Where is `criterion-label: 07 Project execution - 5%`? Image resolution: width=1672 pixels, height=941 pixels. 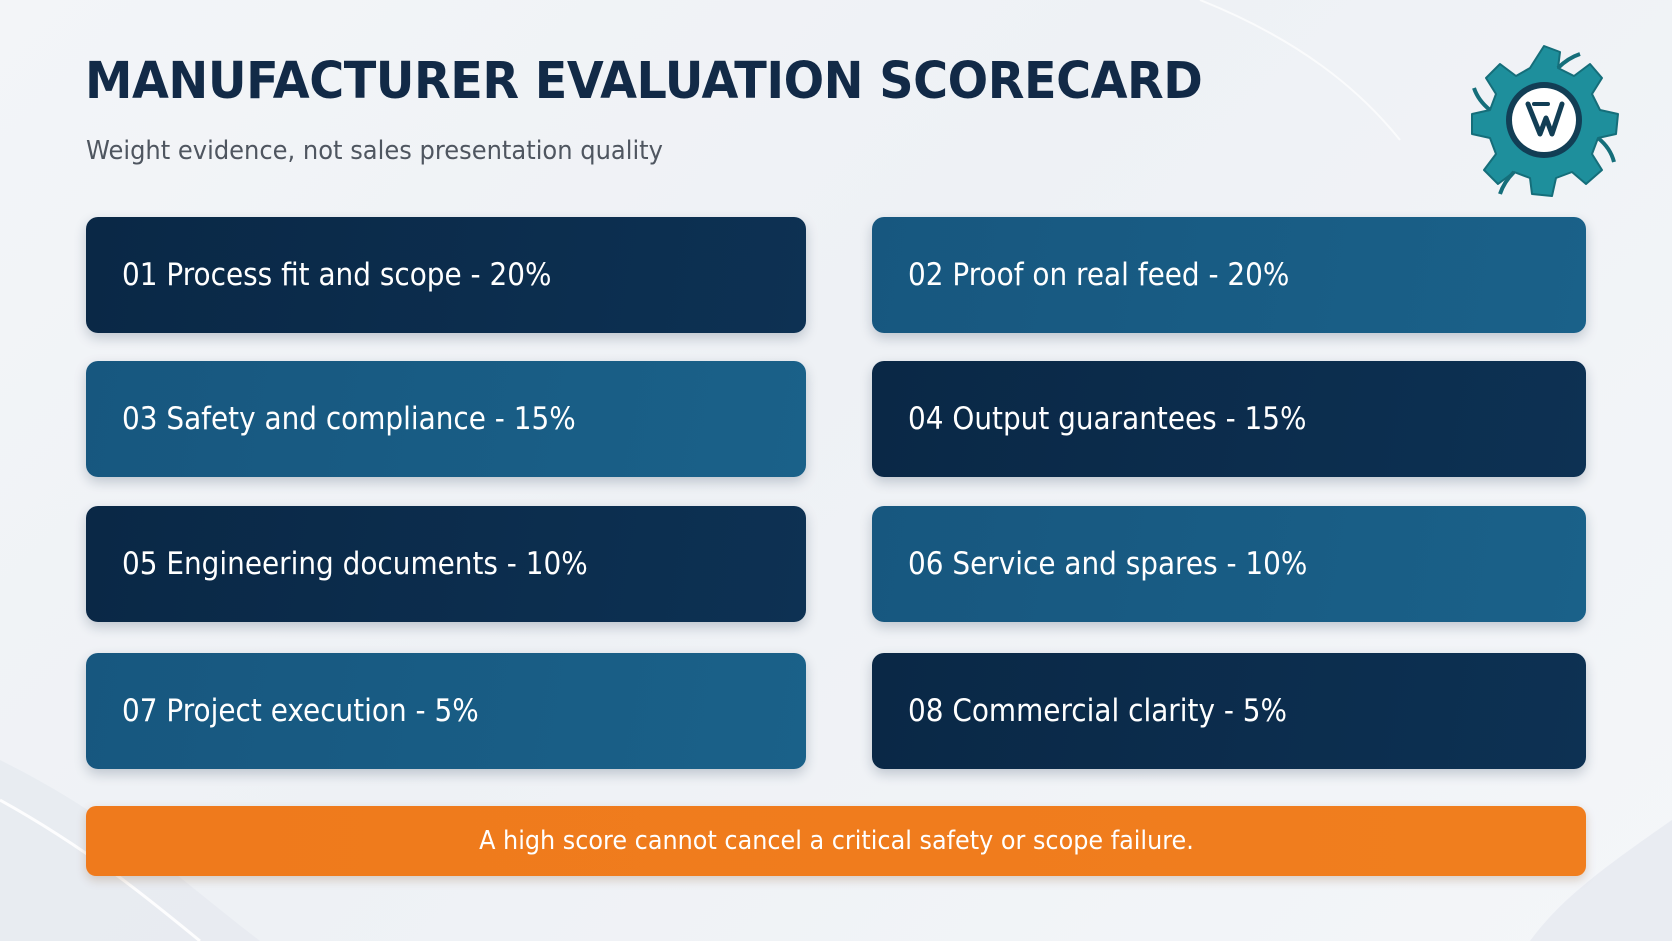
criterion-label: 07 Project execution - 5% is located at coordinates (300, 711).